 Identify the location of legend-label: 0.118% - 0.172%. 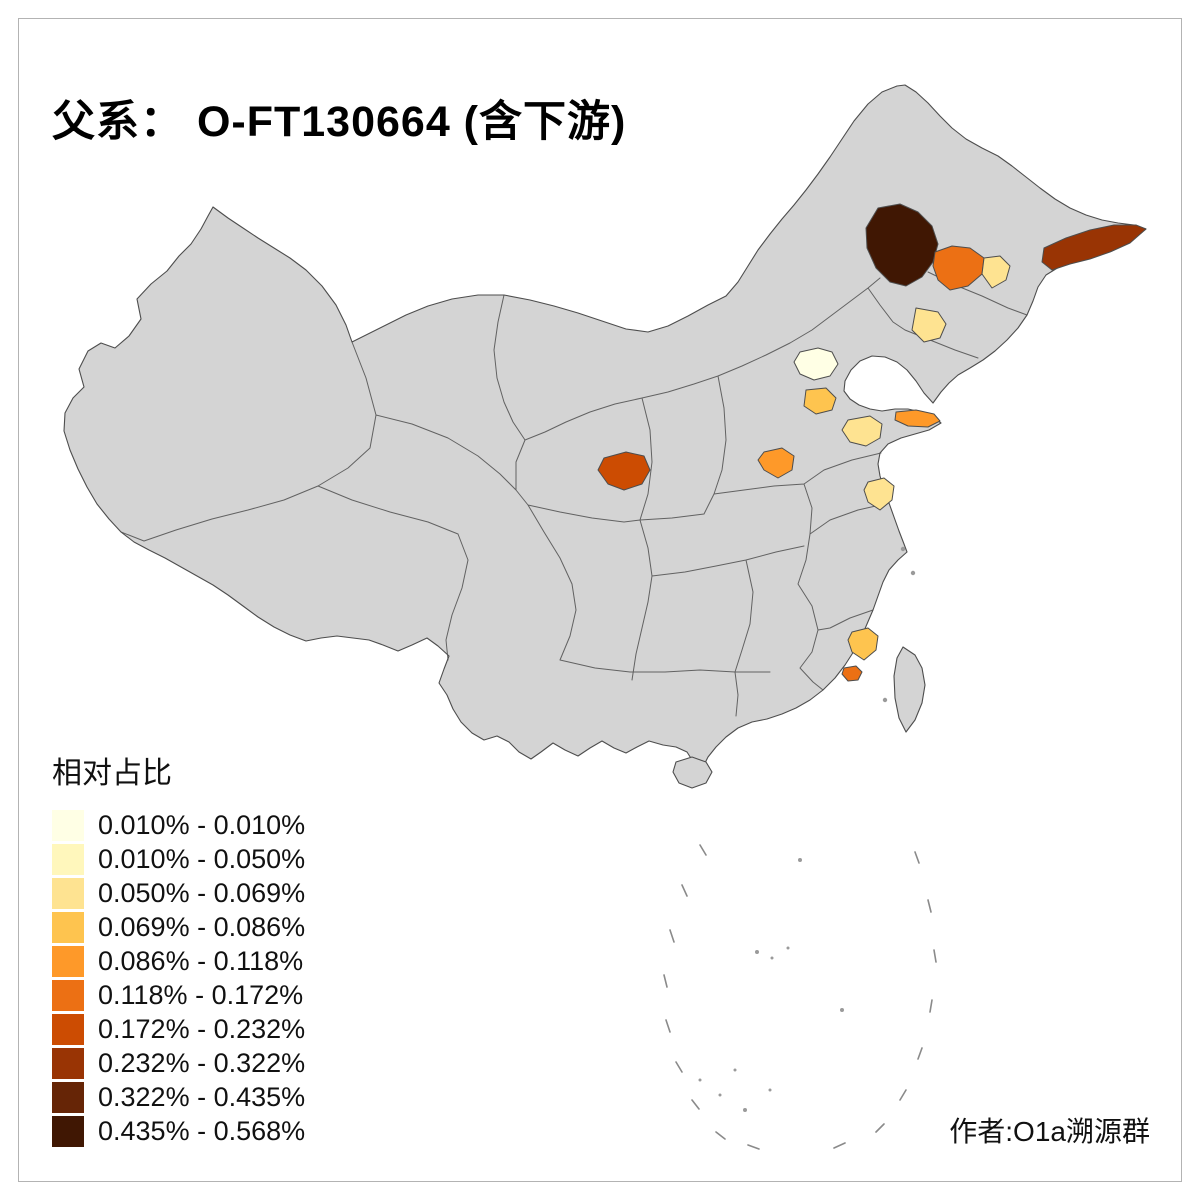
(201, 994).